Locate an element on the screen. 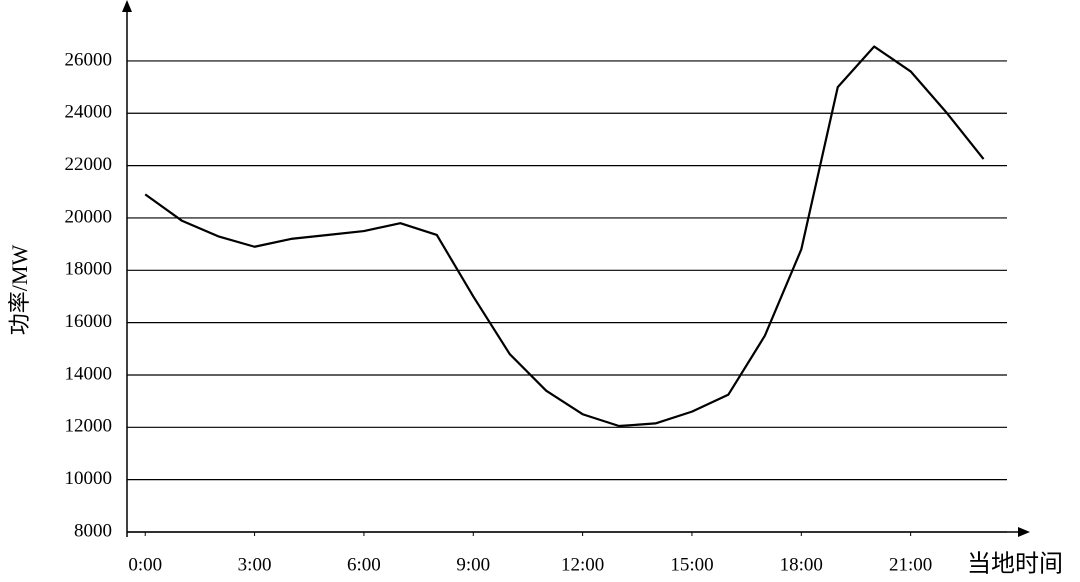  x-tick-label: 6:00 is located at coordinates (364, 564).